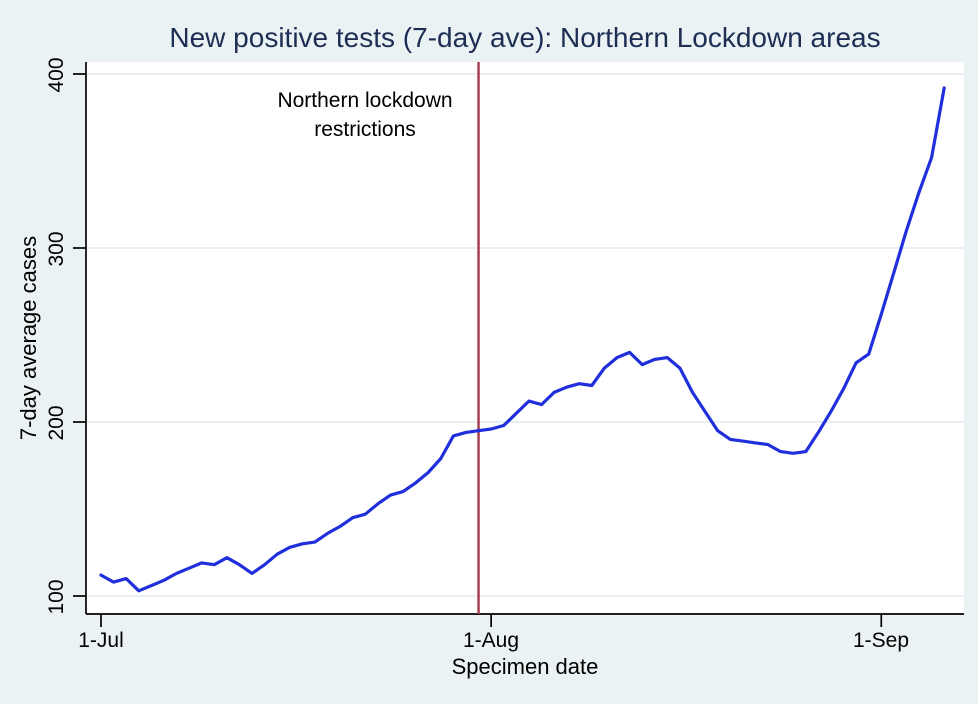  I want to click on y-axis-label: 7-day average cases, so click(28, 338).